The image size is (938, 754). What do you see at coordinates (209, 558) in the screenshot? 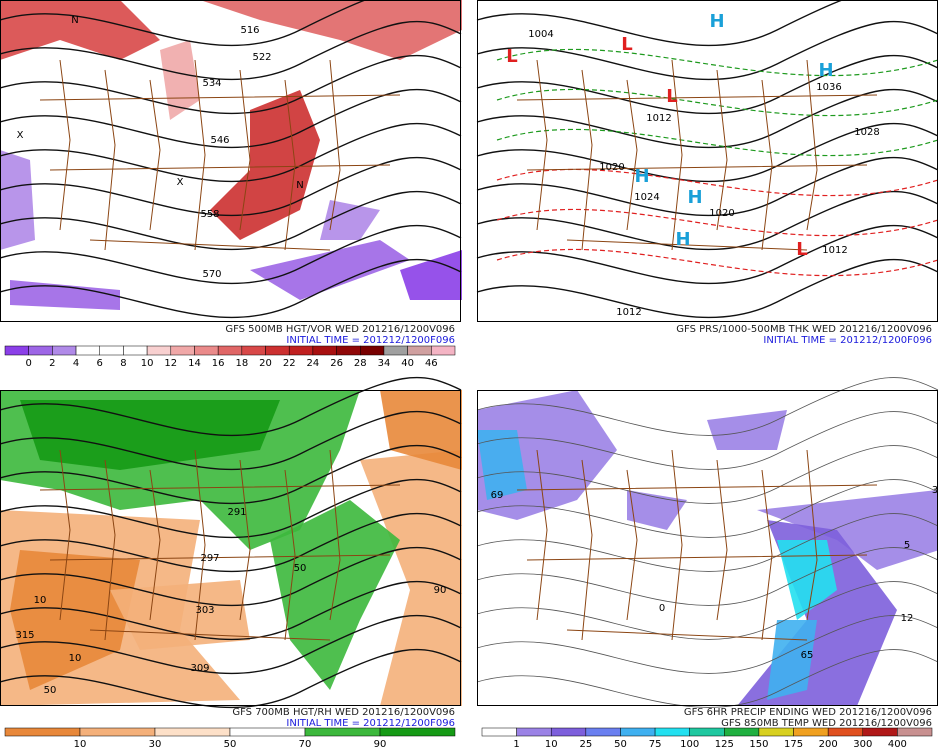
I see `map-label: 297` at bounding box center [209, 558].